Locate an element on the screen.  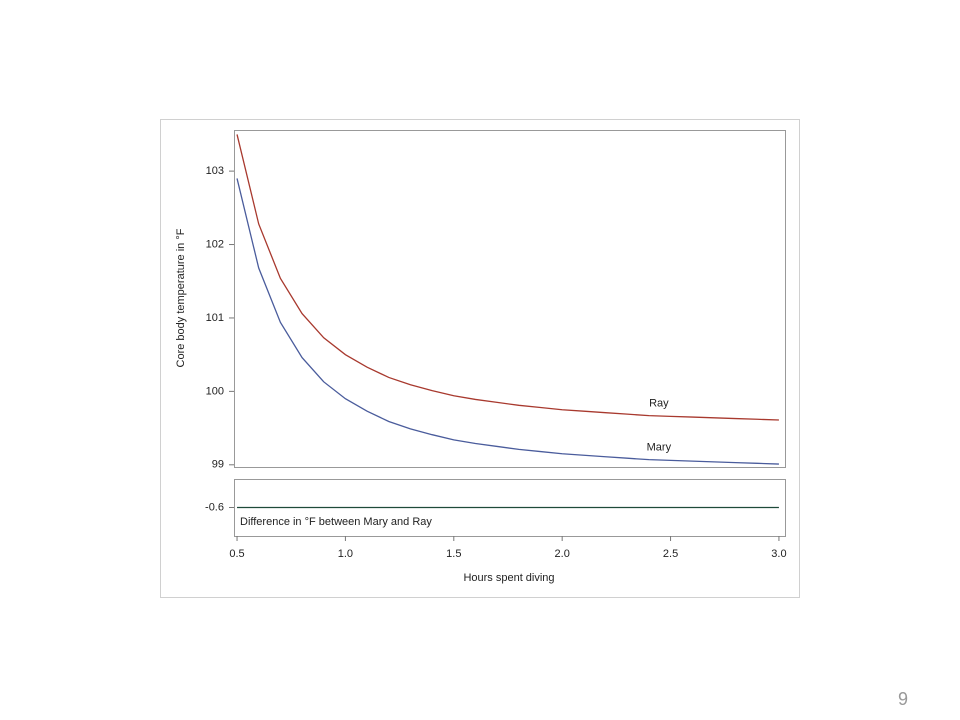
x-axis-label: Hours spent diving is located at coordinates (508, 578).